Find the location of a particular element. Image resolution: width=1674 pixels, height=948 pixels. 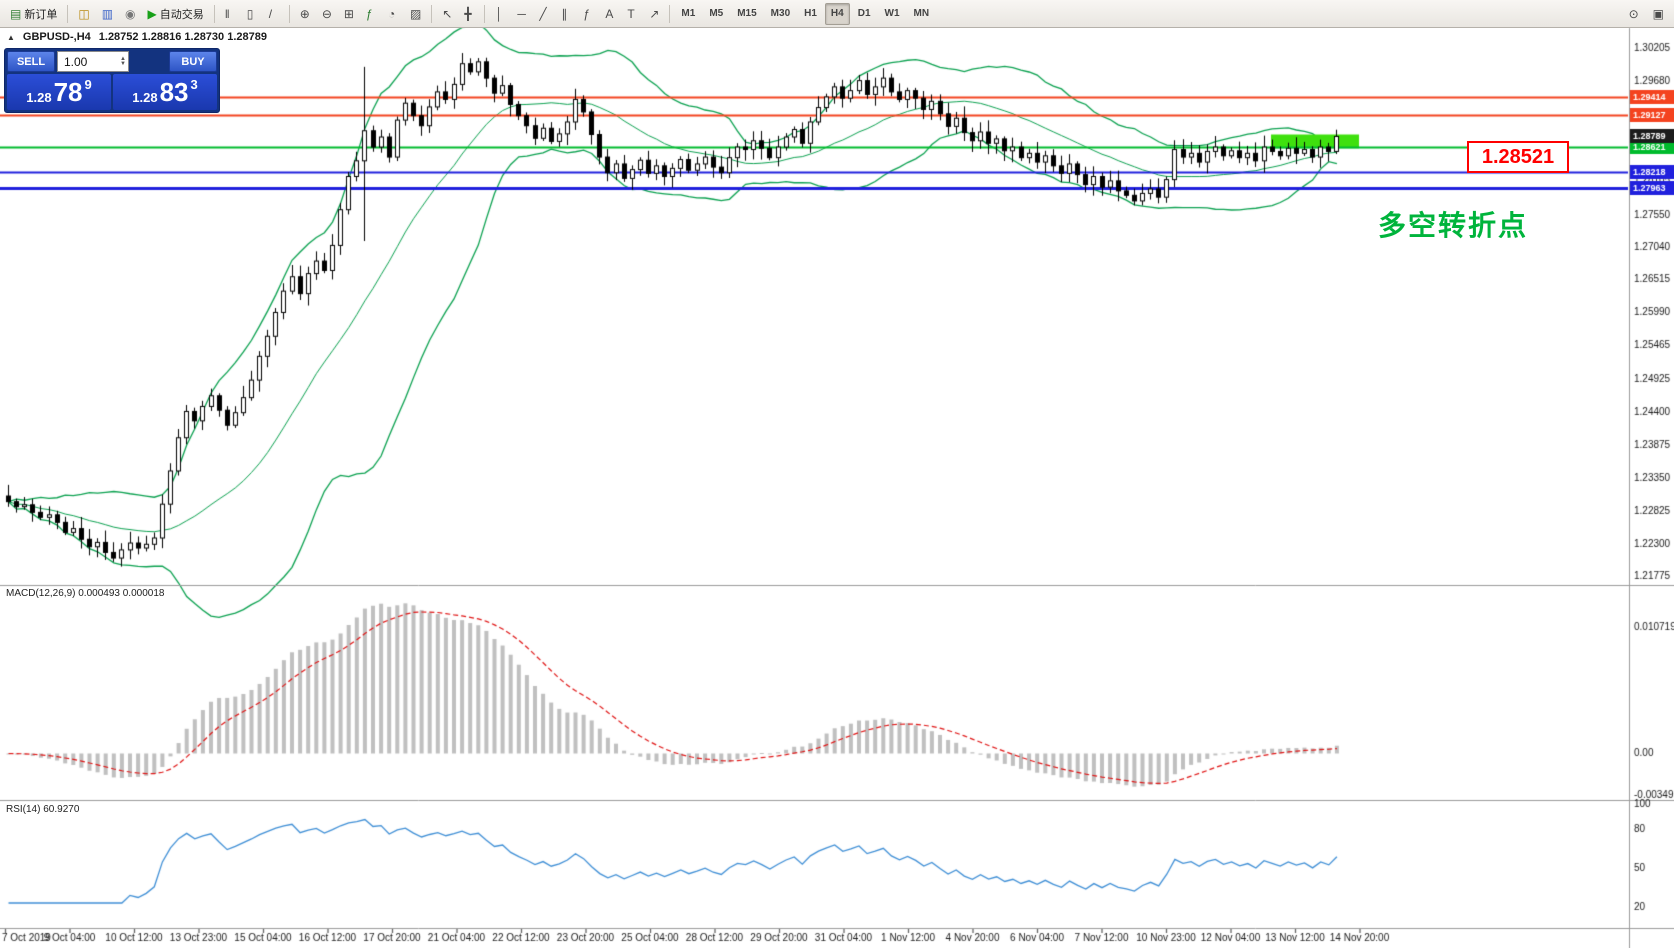

timeframe-d1-button: D1 is located at coordinates (864, 14).